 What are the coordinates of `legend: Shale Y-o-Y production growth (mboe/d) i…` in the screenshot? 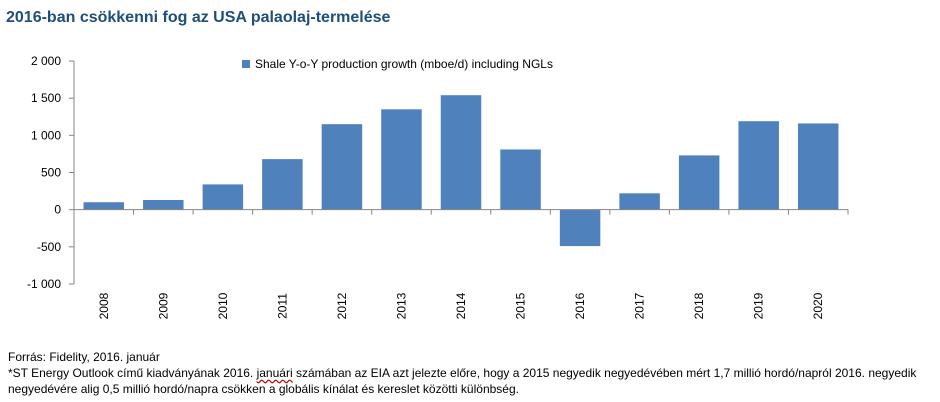 It's located at (397, 64).